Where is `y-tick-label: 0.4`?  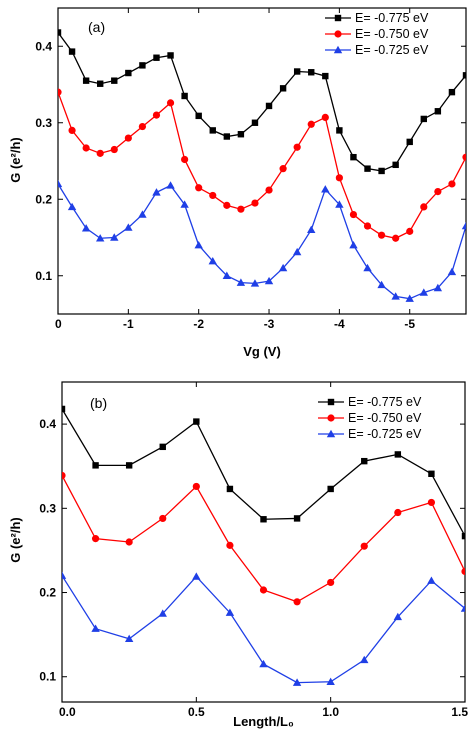 y-tick-label: 0.4 is located at coordinates (47, 424).